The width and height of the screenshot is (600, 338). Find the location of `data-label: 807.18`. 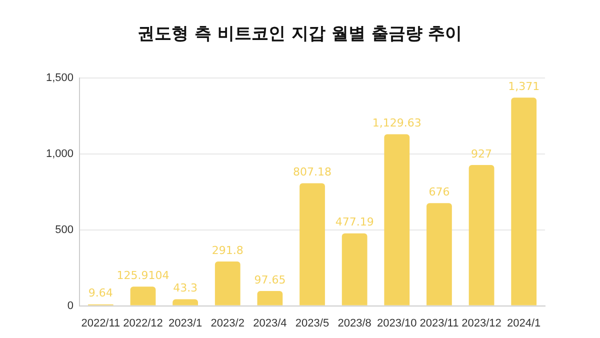

data-label: 807.18 is located at coordinates (312, 172).